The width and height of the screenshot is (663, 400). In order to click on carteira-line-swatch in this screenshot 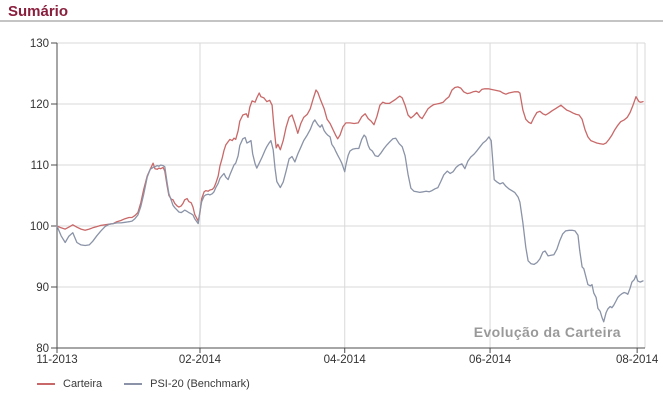, I will do `click(46, 384)`.